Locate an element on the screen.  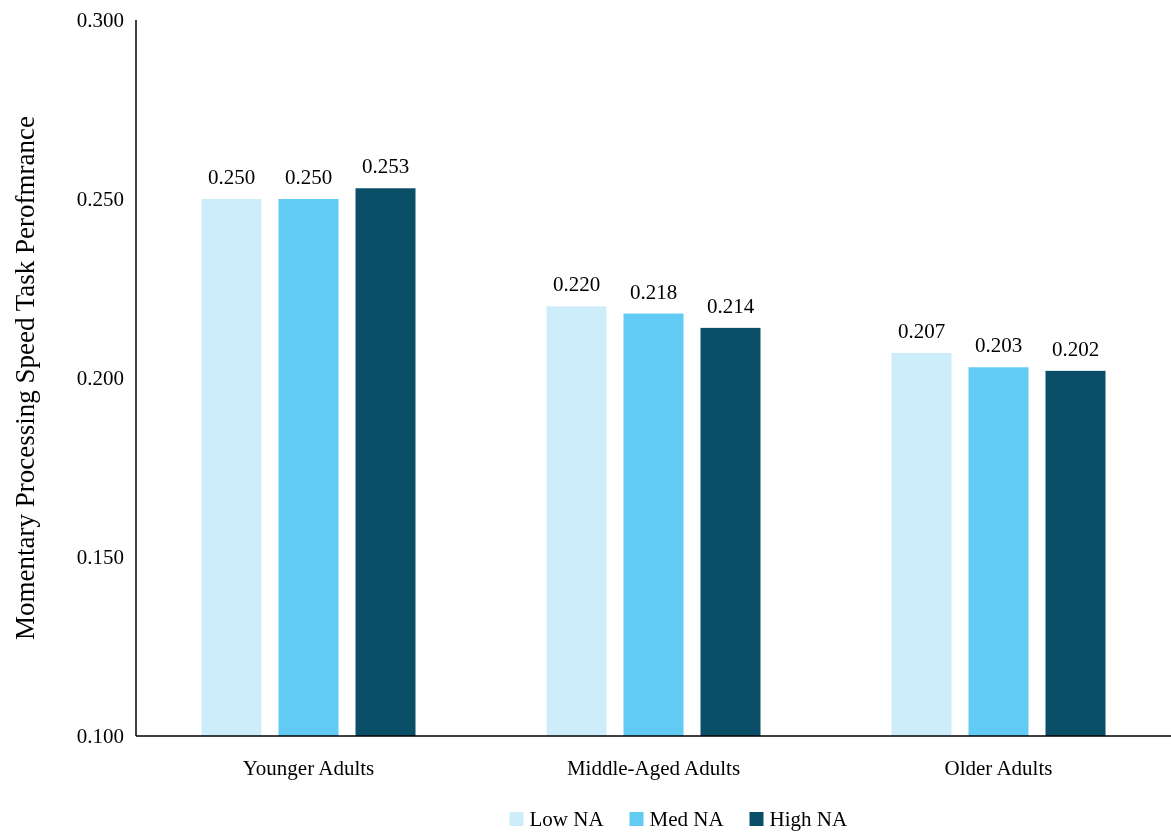
data-label: 0.218 is located at coordinates (653, 291).